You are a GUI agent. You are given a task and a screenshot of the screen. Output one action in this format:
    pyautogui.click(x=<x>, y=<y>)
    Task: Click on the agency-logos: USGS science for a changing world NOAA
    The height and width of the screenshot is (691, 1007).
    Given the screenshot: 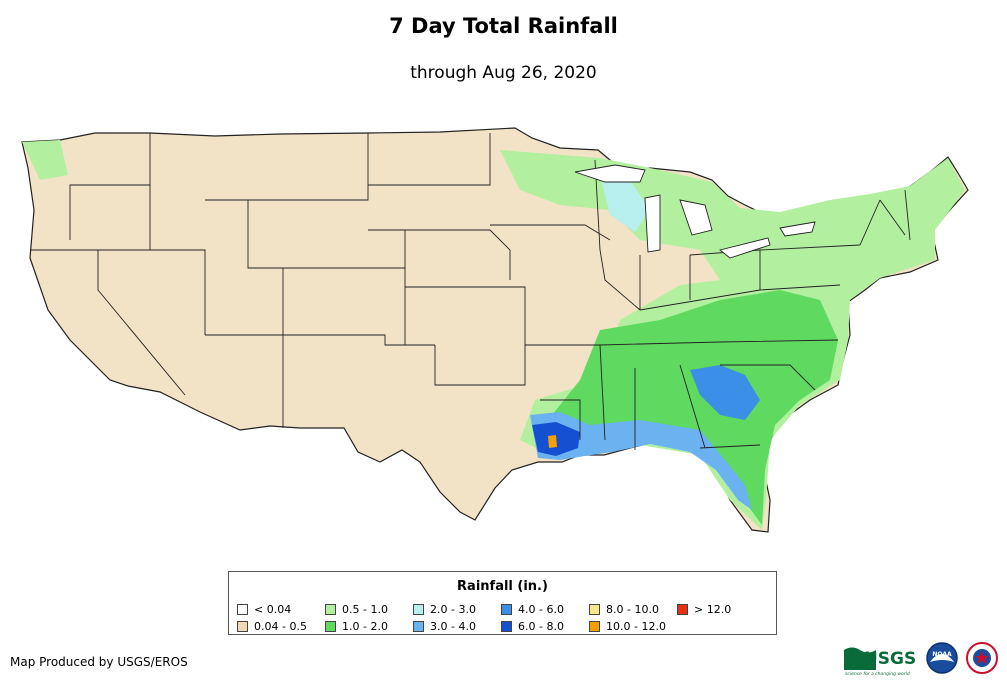 What is the action you would take?
    pyautogui.click(x=921, y=659)
    